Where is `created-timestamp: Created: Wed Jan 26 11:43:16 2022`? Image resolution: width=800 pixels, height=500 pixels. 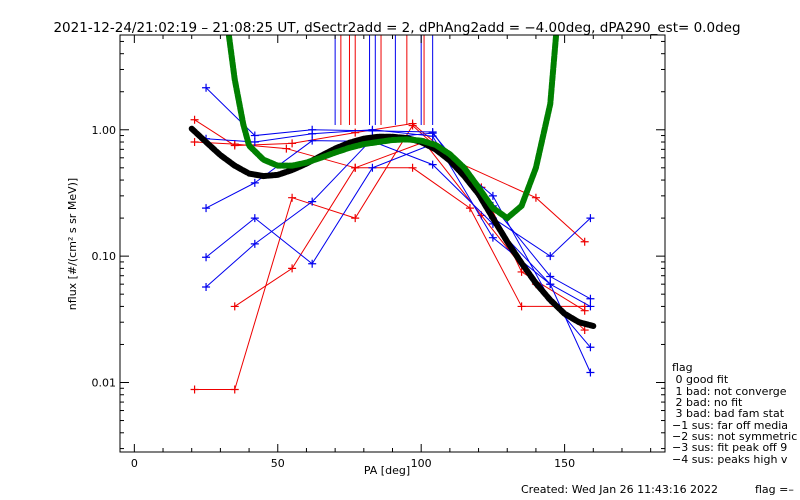 created-timestamp: Created: Wed Jan 26 11:43:16 2022 is located at coordinates (619, 489).